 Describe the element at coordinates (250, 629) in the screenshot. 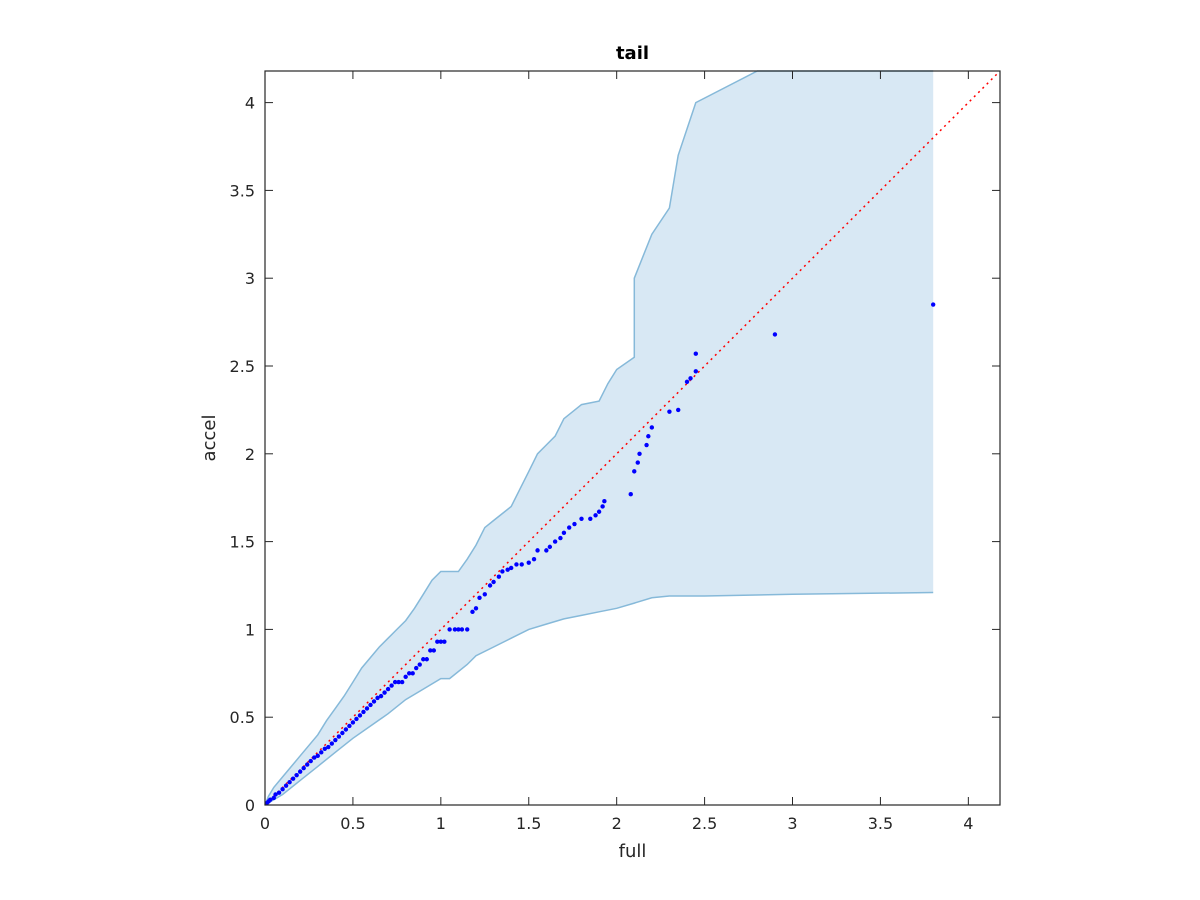

I see `y-tick-label: 1` at that location.